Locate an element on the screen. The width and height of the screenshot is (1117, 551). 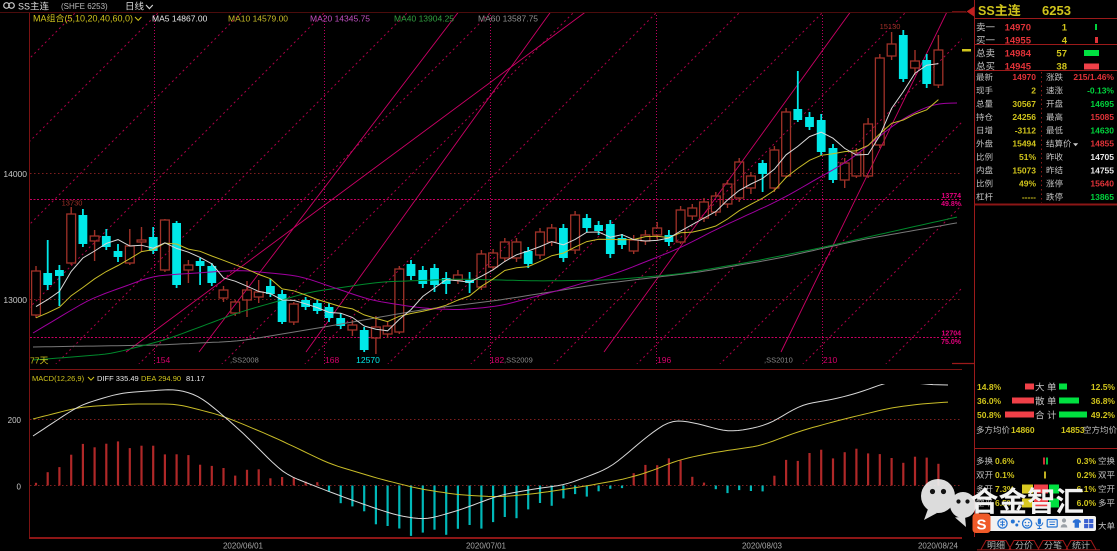
svg-text: MA is located at coordinates (40, 19).